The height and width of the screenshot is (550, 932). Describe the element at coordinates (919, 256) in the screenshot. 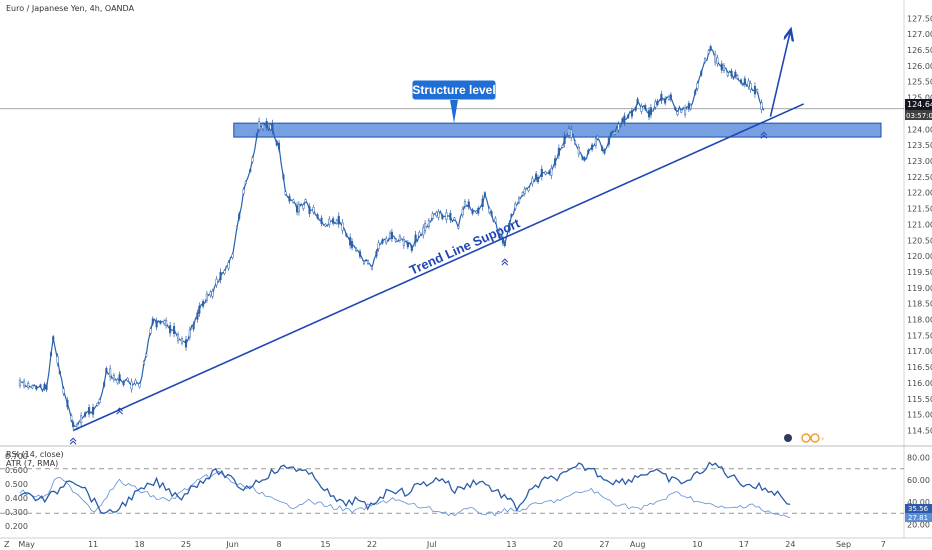

I see `price-tick-label: 120.000` at that location.